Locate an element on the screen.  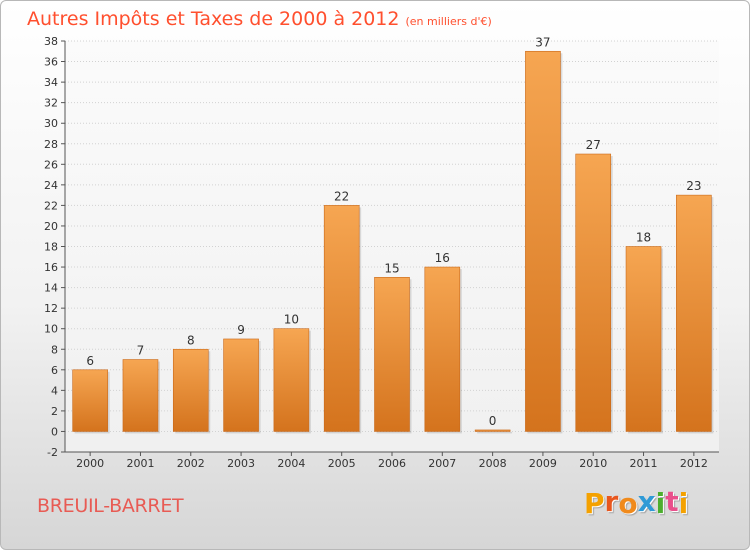
y-tick-label: 0 is located at coordinates (54, 431).